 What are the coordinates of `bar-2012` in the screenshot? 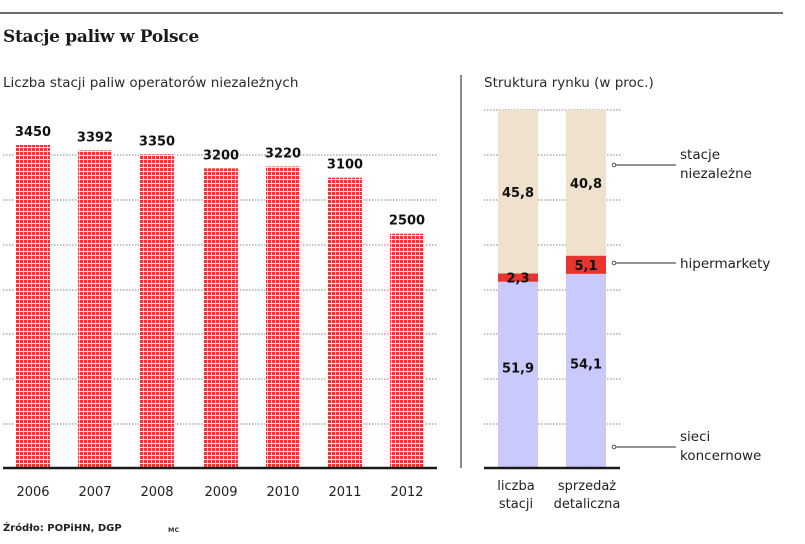 It's located at (407, 350).